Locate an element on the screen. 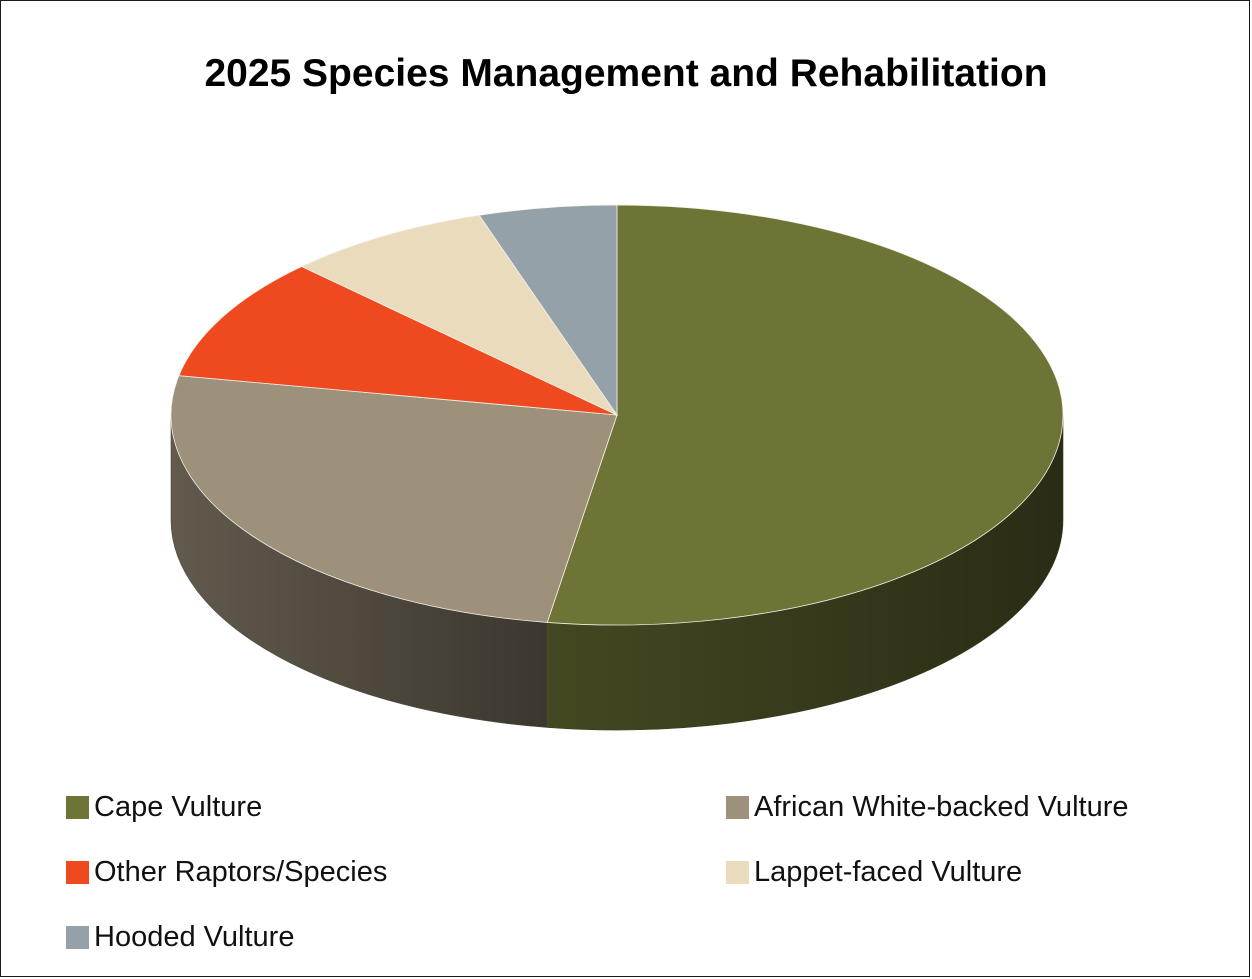 This screenshot has height=979, width=1252. pie-slice-hooded-vulture is located at coordinates (548, 310).